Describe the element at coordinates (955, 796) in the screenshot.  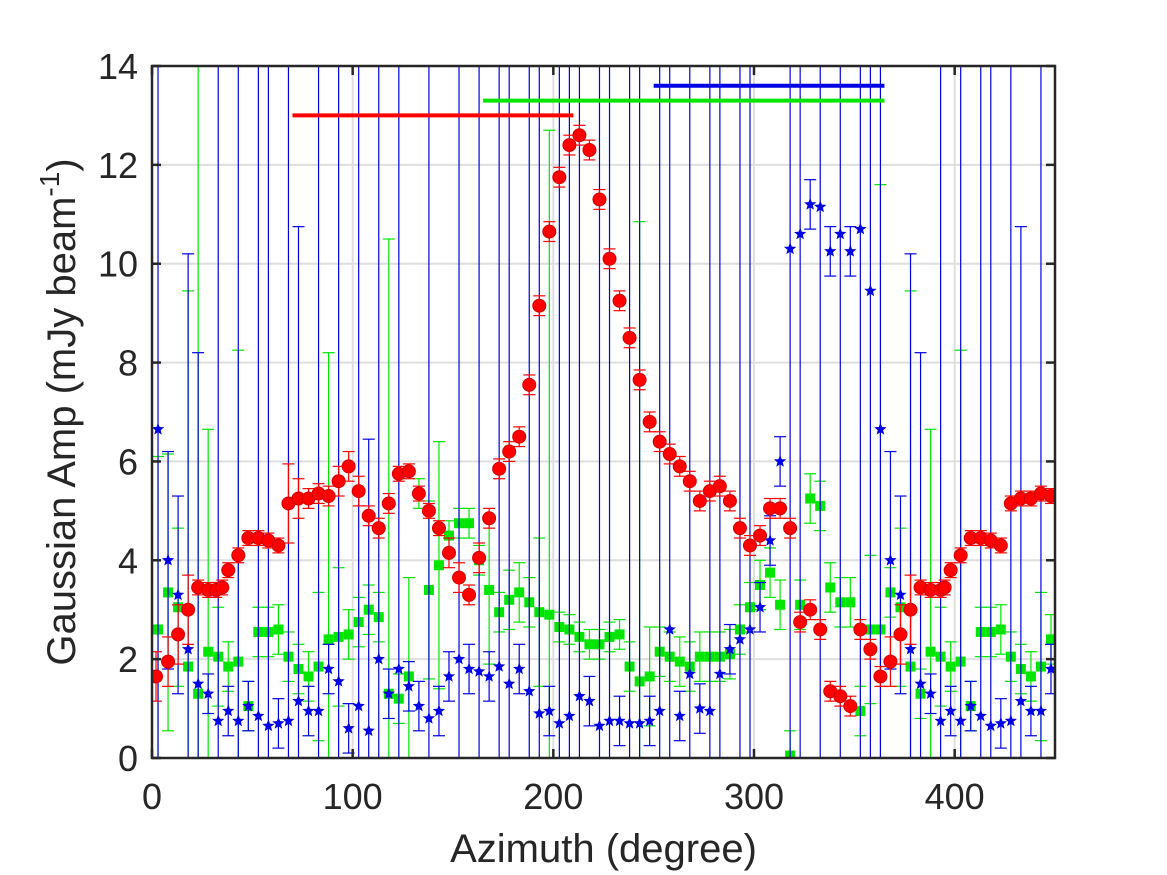
I see `x-tick-label: 400` at that location.